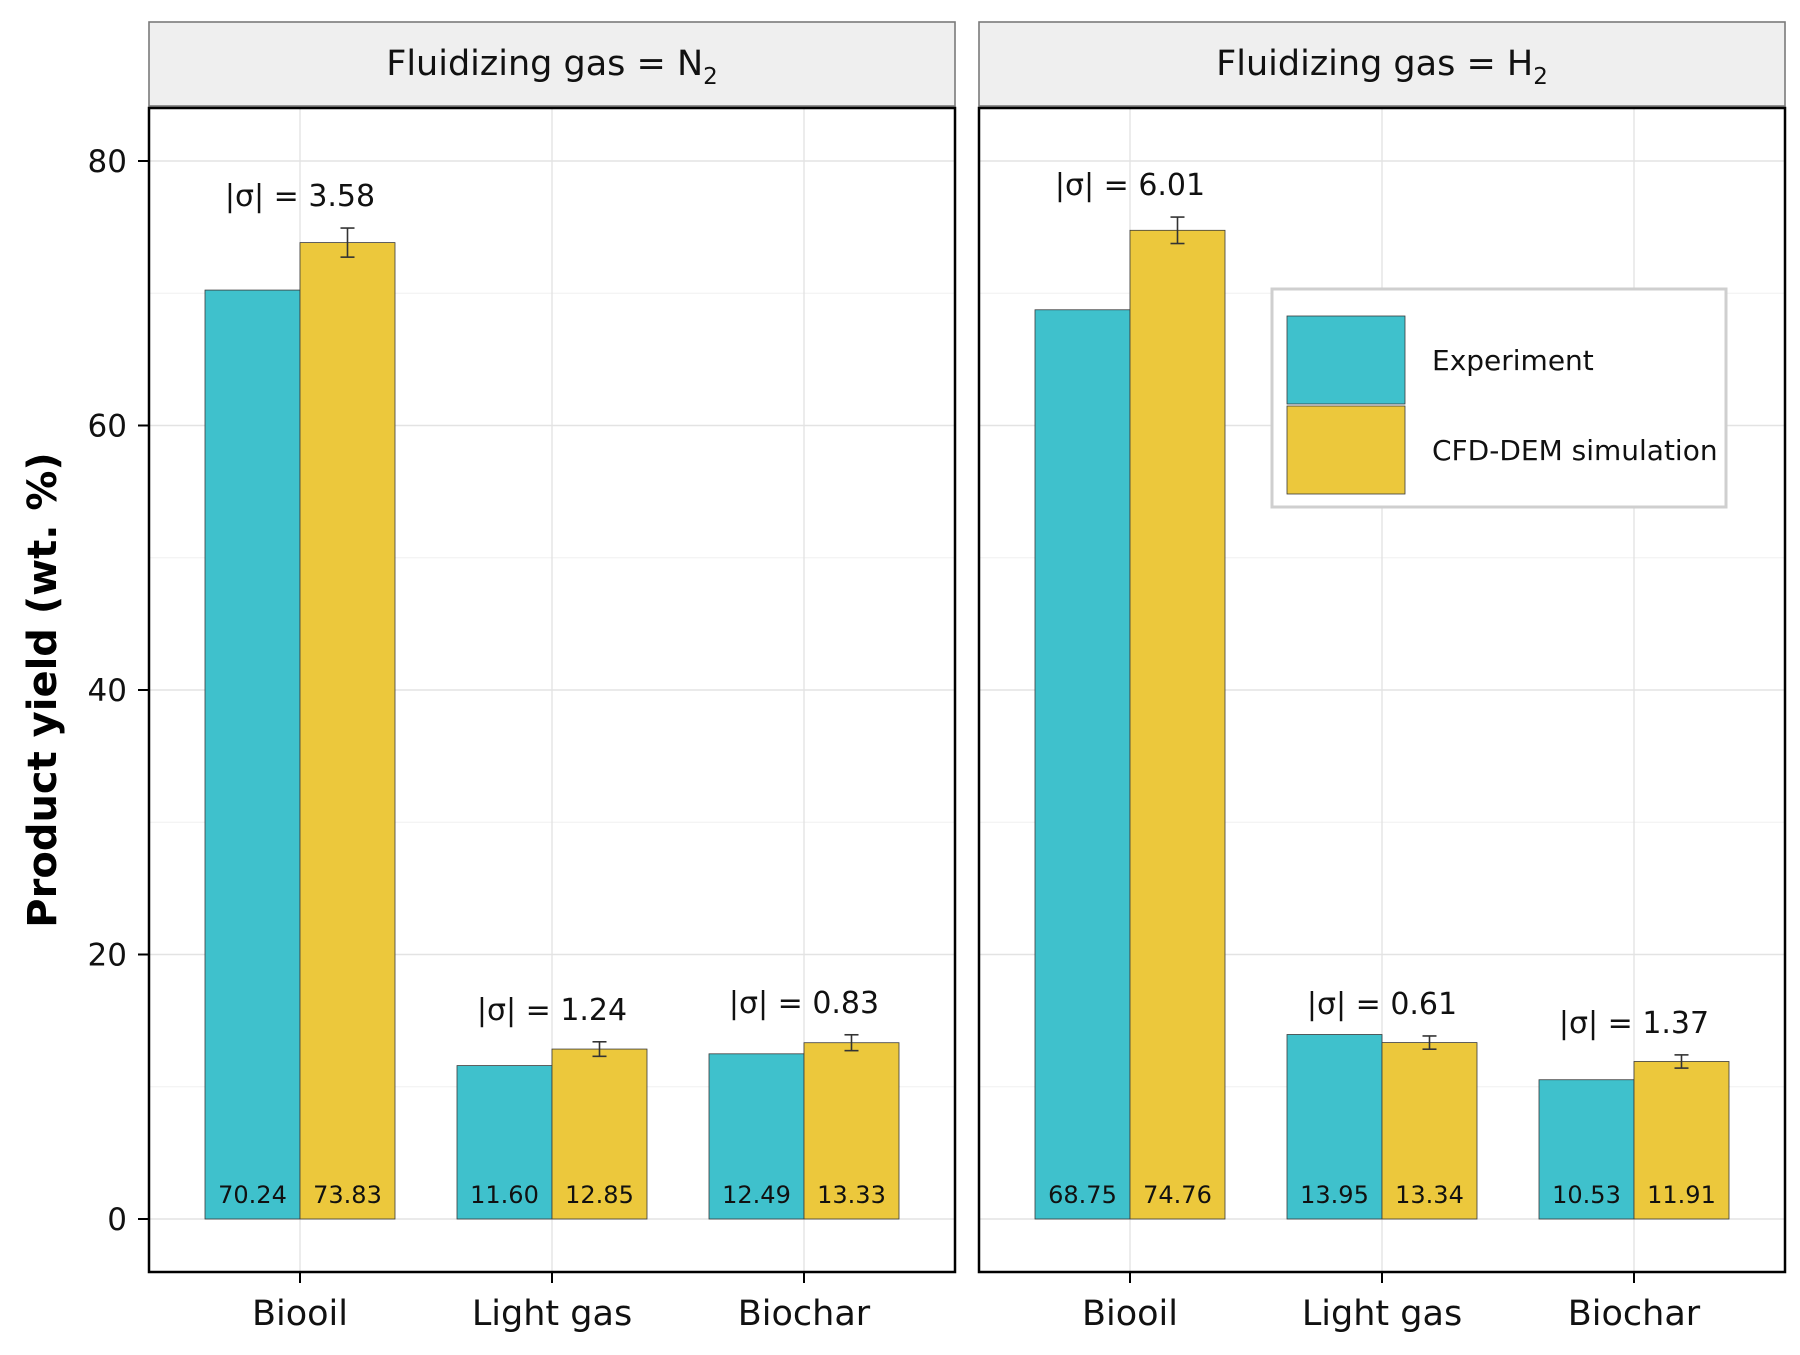  I want to click on bar-value-label: 11.60, so click(504, 1195).